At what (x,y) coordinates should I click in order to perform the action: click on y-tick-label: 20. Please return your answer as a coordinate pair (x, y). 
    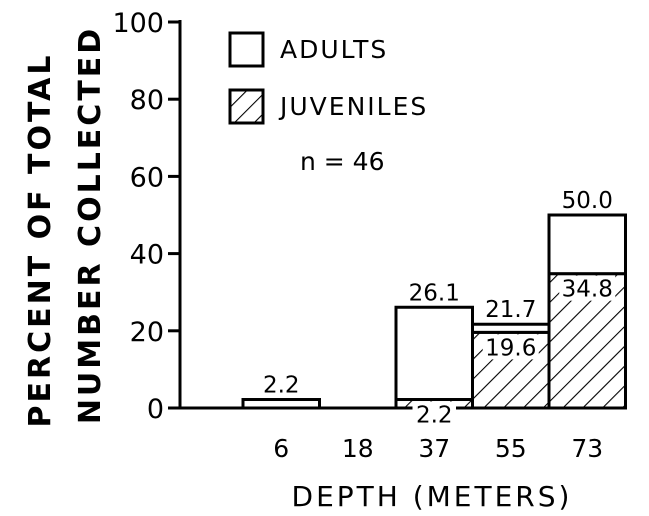
    Looking at the image, I should click on (147, 332).